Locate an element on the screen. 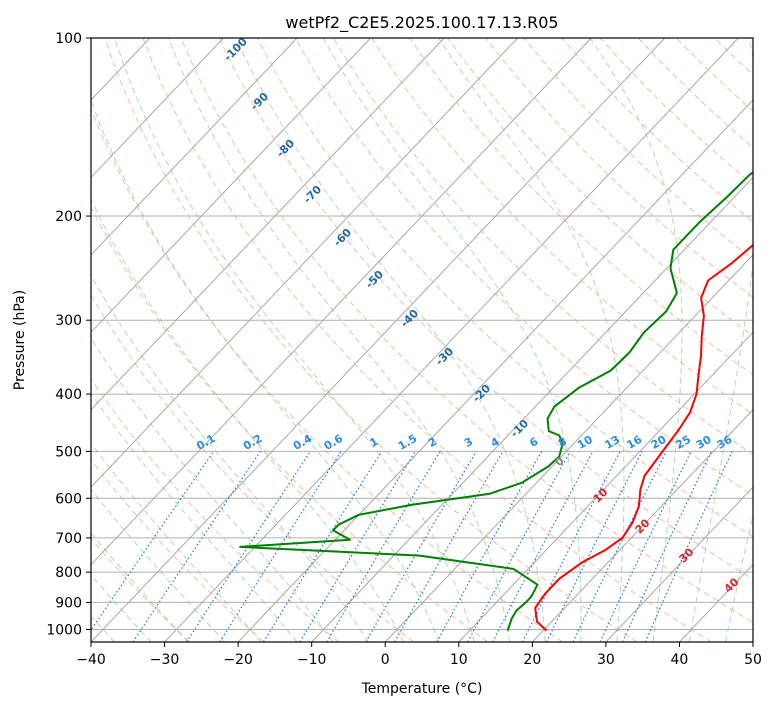 This screenshot has width=775, height=713. y-tick-label: 800 is located at coordinates (68, 573).